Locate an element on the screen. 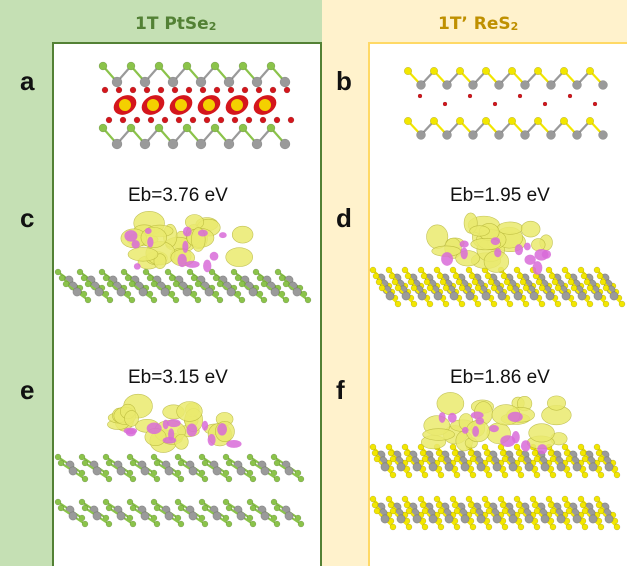 The width and height of the screenshot is (627, 566). ptse2-column-title: 1T PtSe2 is located at coordinates (176, 24).